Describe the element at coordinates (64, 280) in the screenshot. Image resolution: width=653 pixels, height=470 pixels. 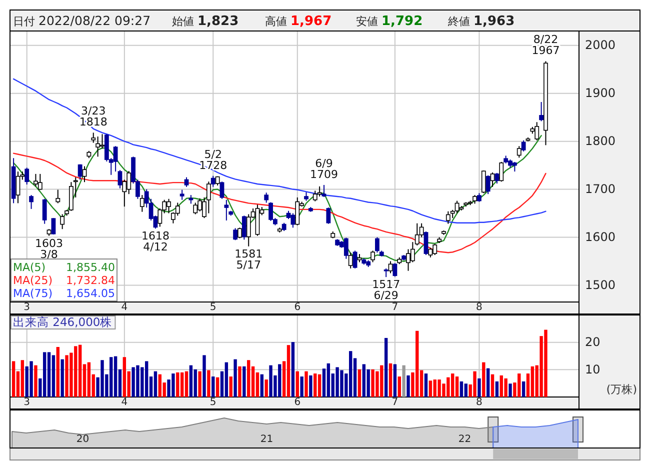
I see `text: MA(25) 1,732.84` at that location.